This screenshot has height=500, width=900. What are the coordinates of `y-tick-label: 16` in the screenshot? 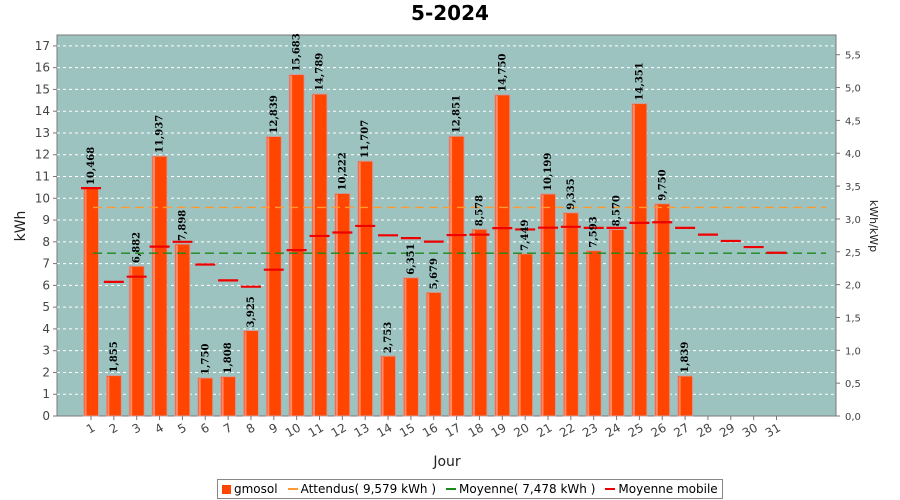 It's located at (42, 68).